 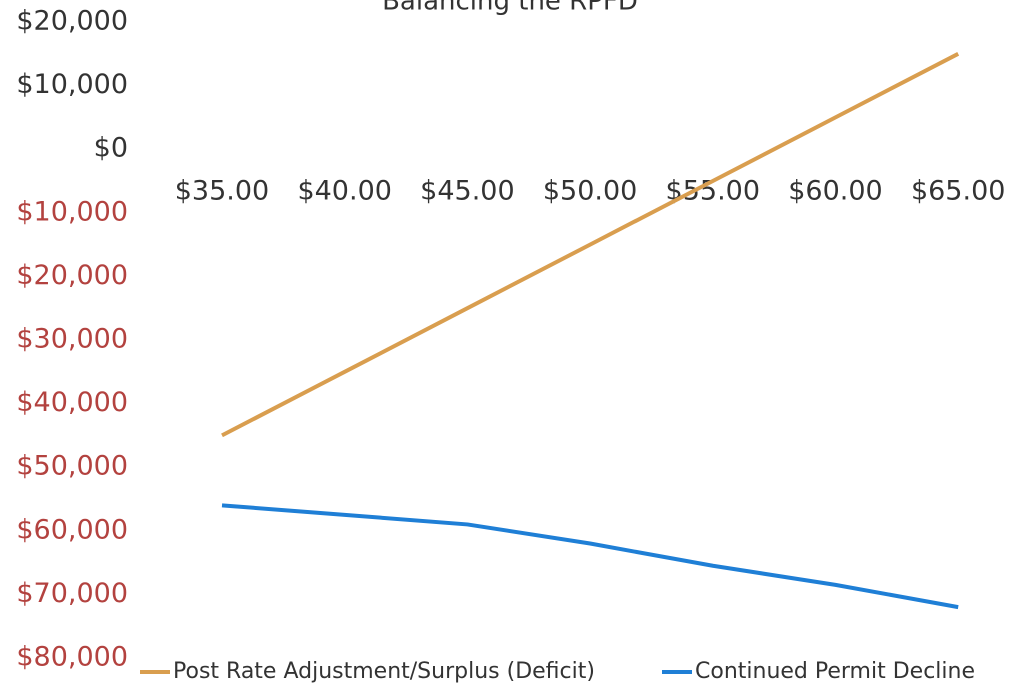 I want to click on y-tick-label: $80,000, so click(x=72, y=657).